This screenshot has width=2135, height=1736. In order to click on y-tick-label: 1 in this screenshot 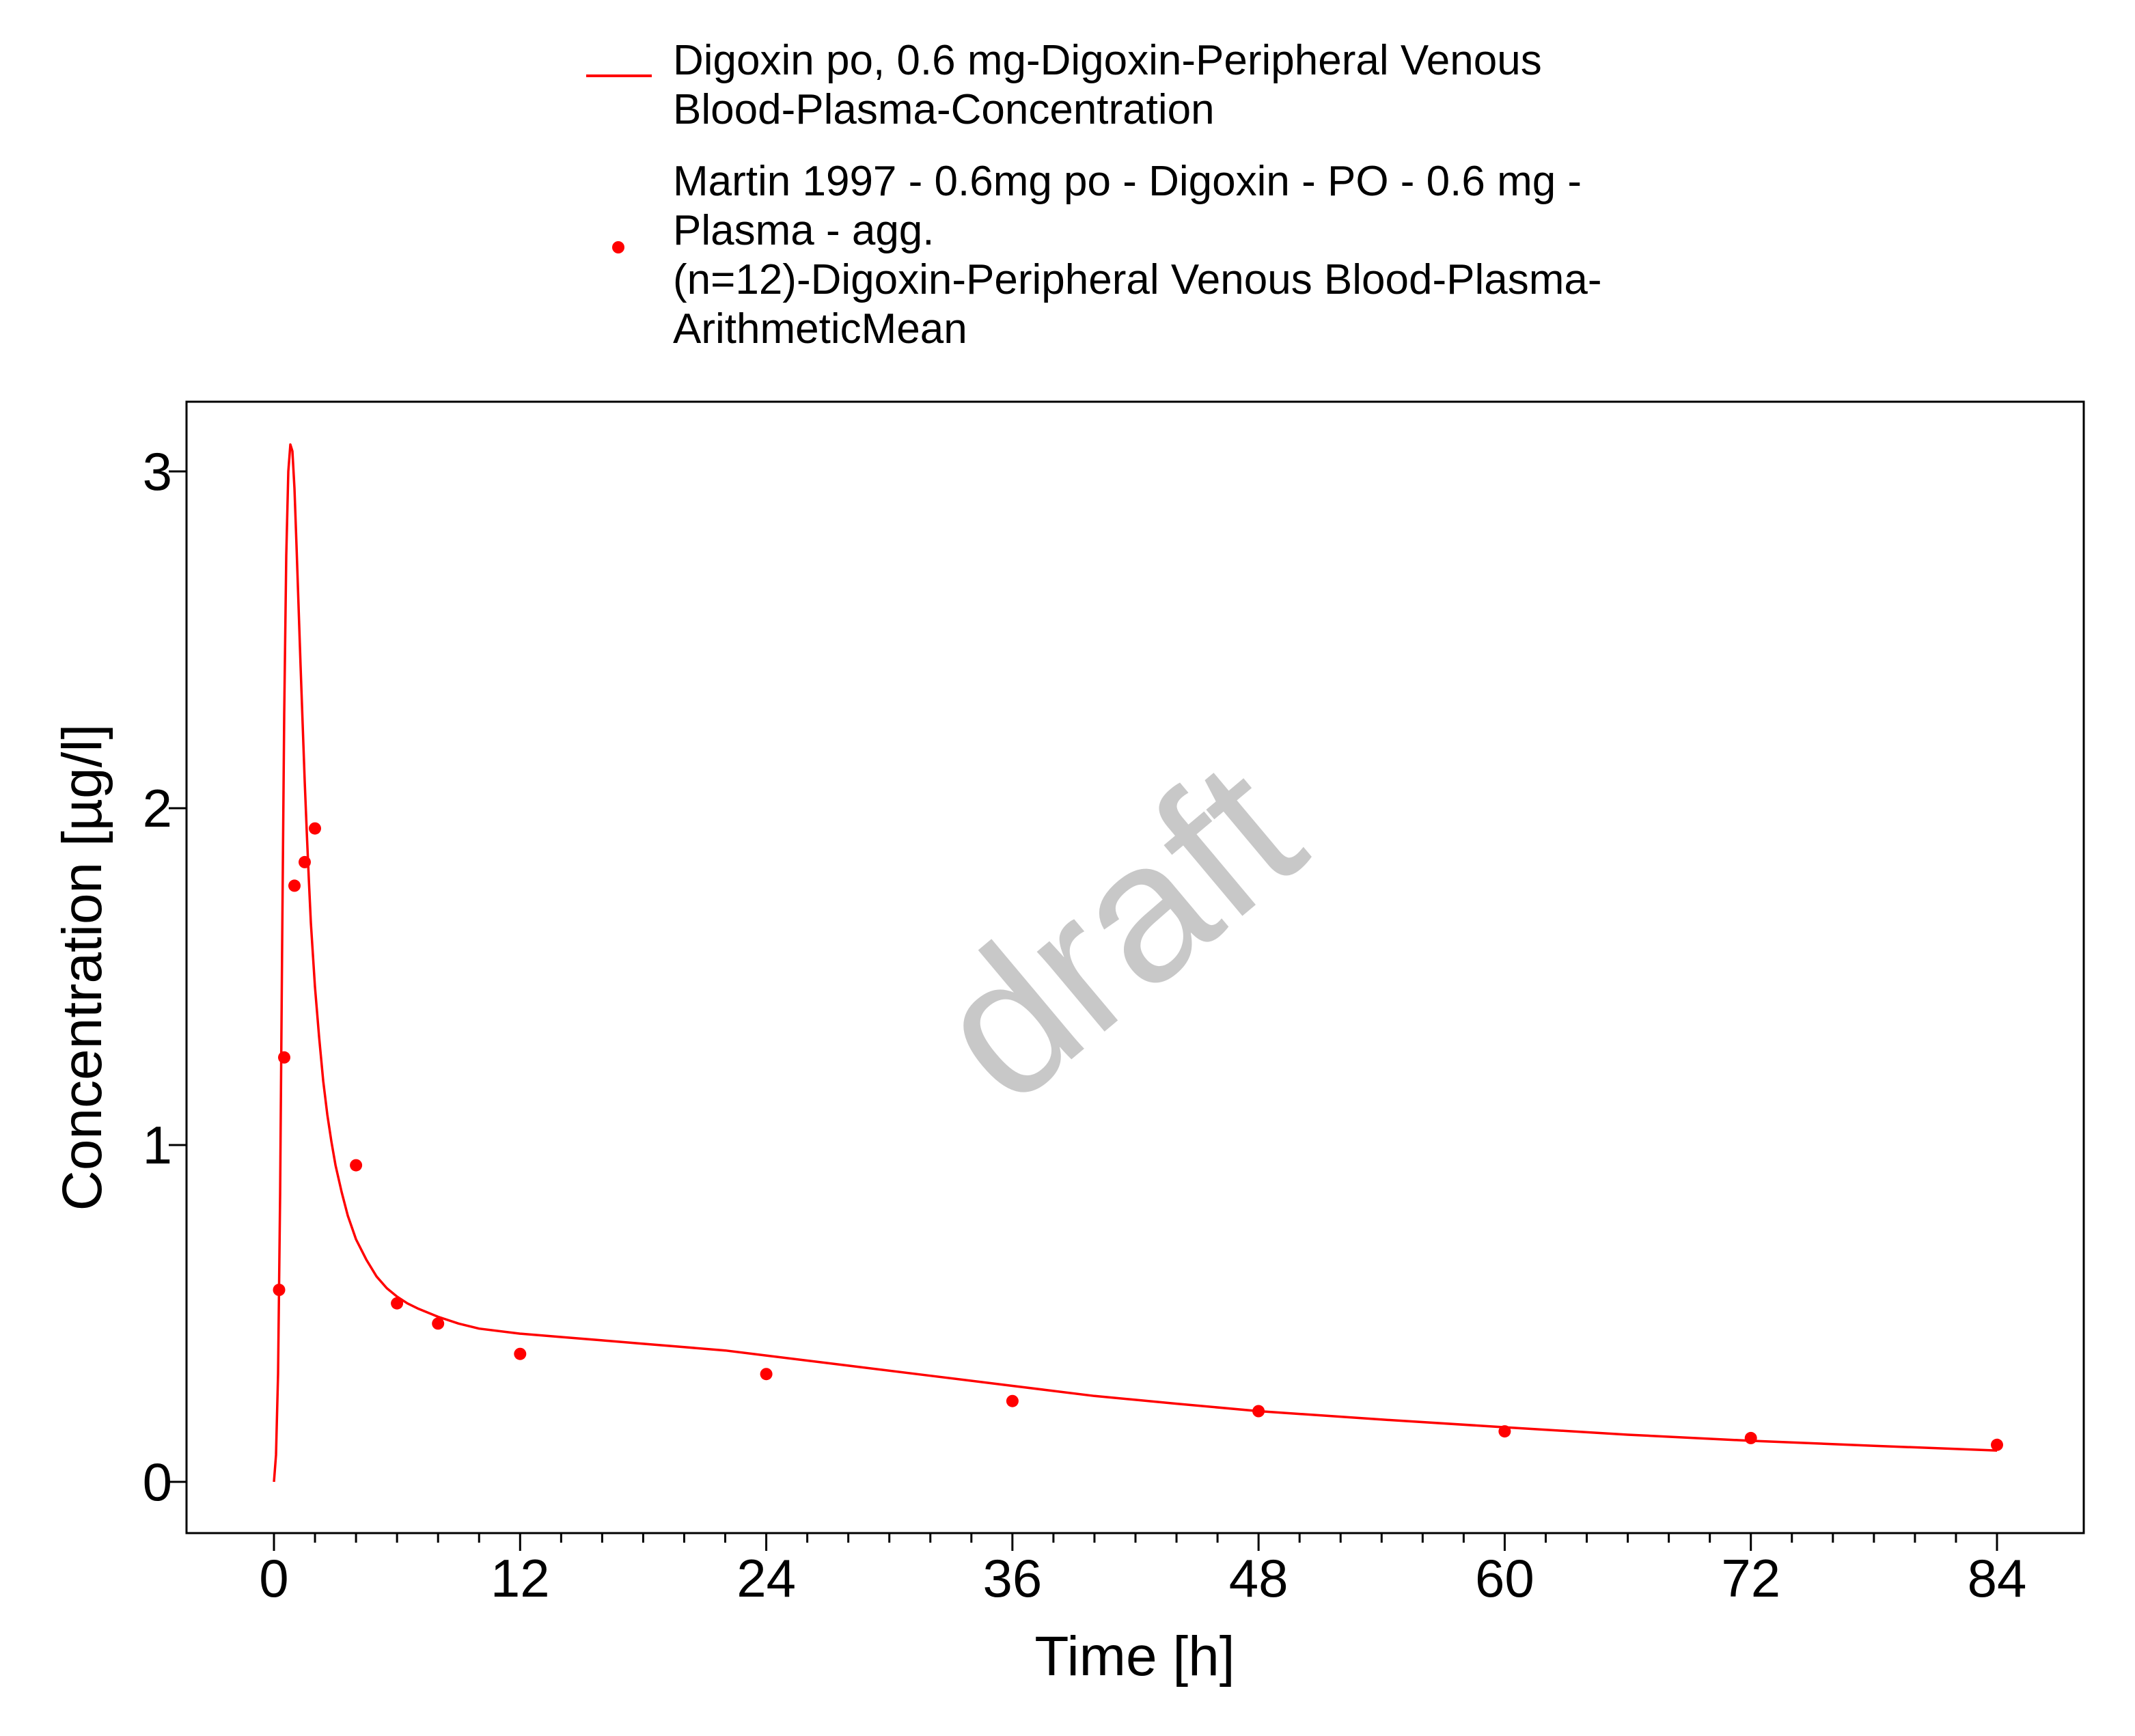, I will do `click(157, 1145)`.